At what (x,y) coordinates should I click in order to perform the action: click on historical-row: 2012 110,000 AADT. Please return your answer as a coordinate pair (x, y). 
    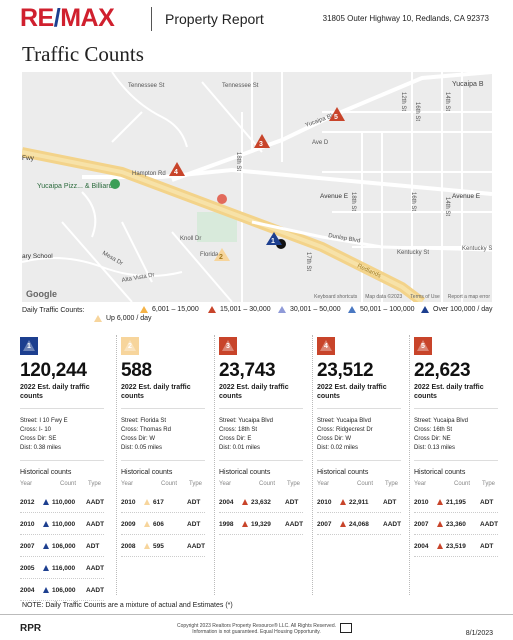
    Looking at the image, I should click on (62, 503).